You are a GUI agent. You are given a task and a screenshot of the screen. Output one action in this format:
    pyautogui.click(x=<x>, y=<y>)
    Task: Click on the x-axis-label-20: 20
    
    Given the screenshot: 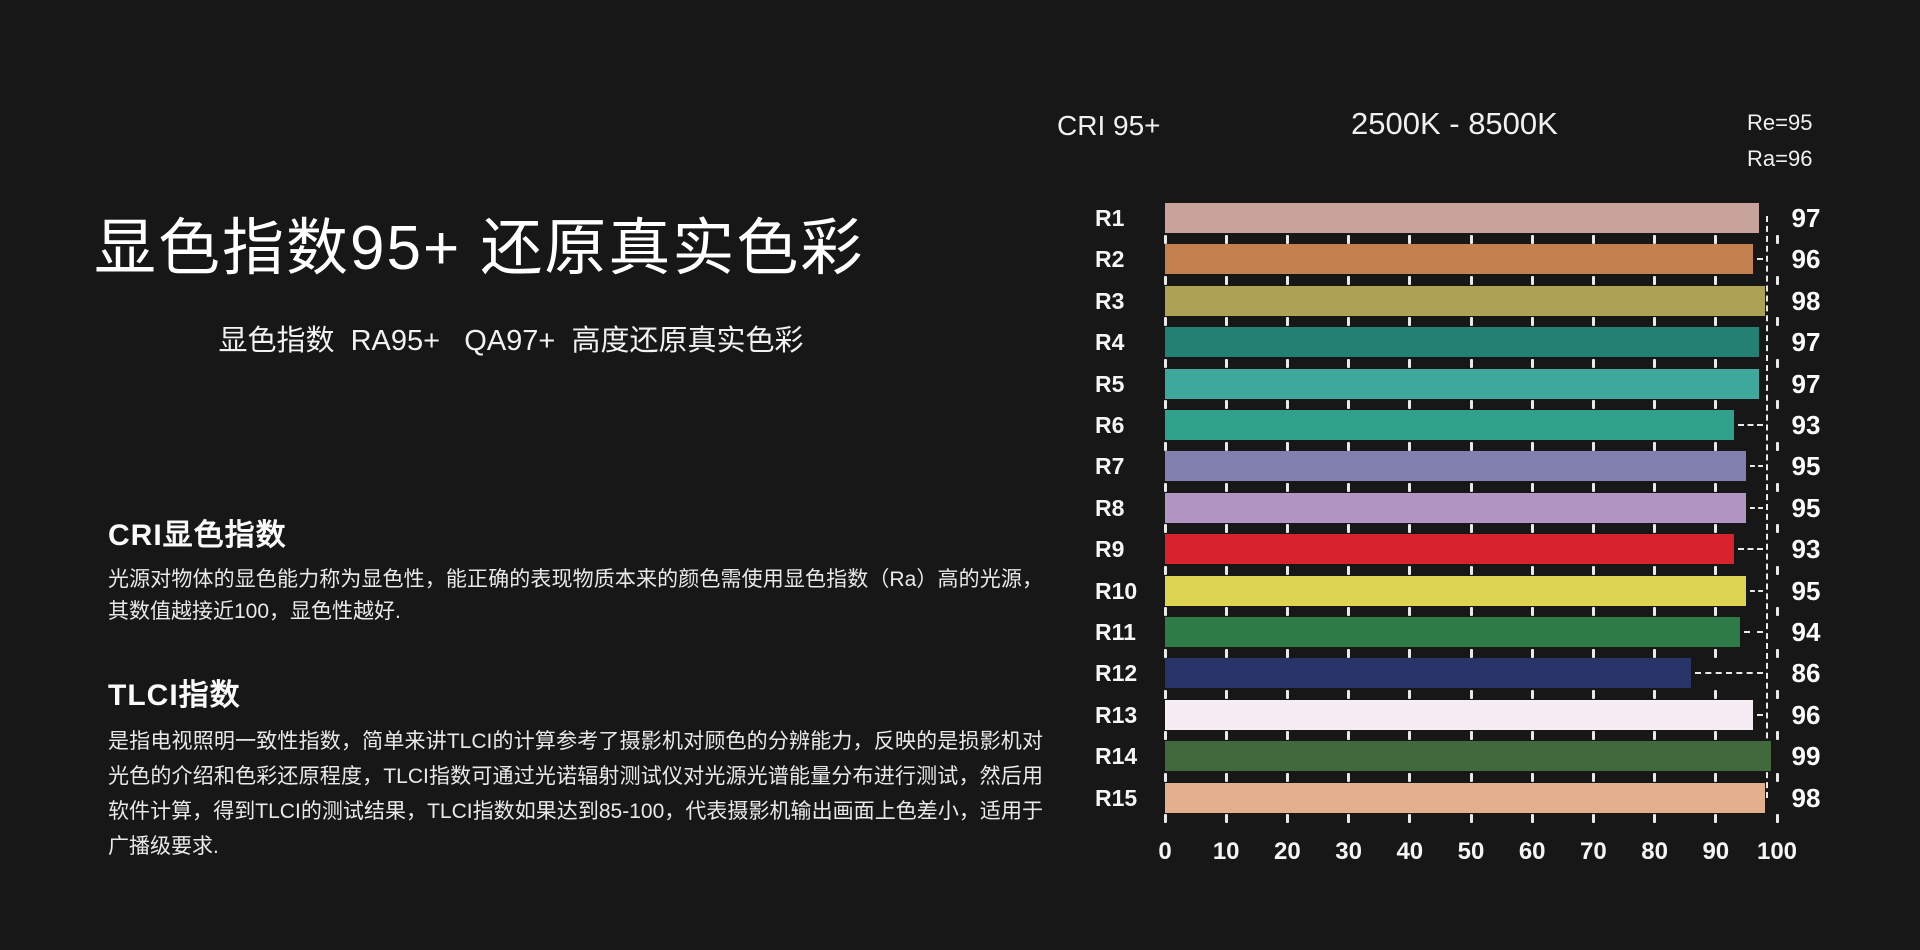 What is the action you would take?
    pyautogui.click(x=1287, y=851)
    